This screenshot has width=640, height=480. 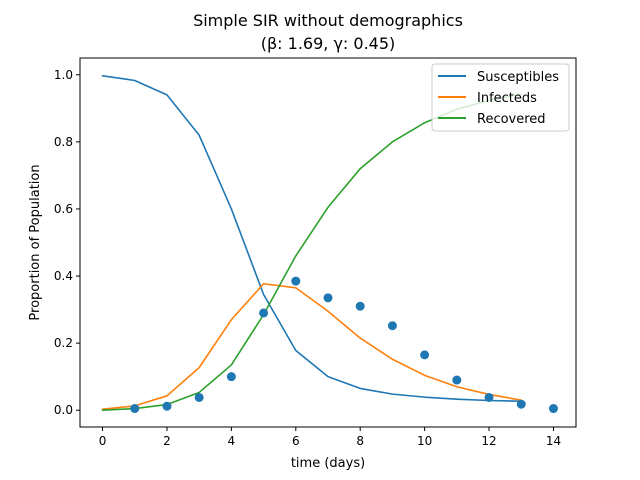 What do you see at coordinates (63, 276) in the screenshot?
I see `y-tick-label-2: 0.4` at bounding box center [63, 276].